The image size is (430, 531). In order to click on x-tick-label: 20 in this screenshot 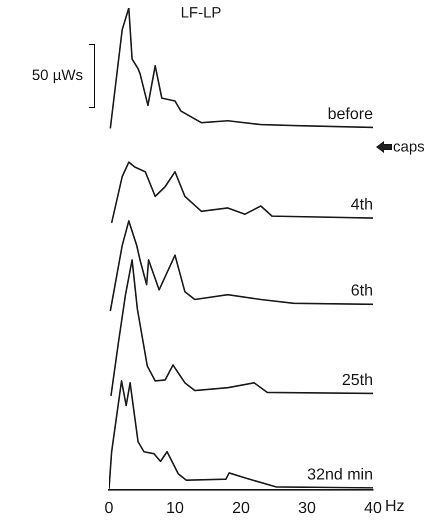, I will do `click(241, 508)`.